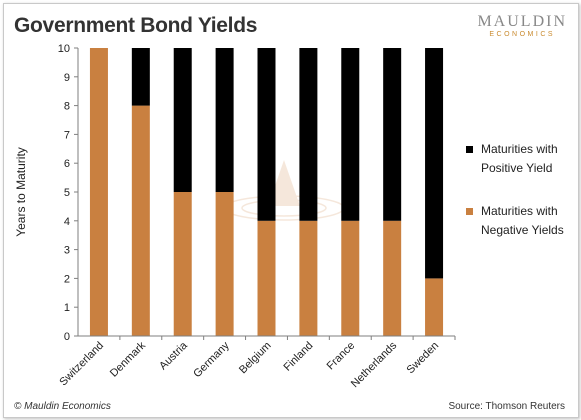 The width and height of the screenshot is (581, 420). Describe the element at coordinates (67, 222) in the screenshot. I see `y-tick-label: 4` at that location.